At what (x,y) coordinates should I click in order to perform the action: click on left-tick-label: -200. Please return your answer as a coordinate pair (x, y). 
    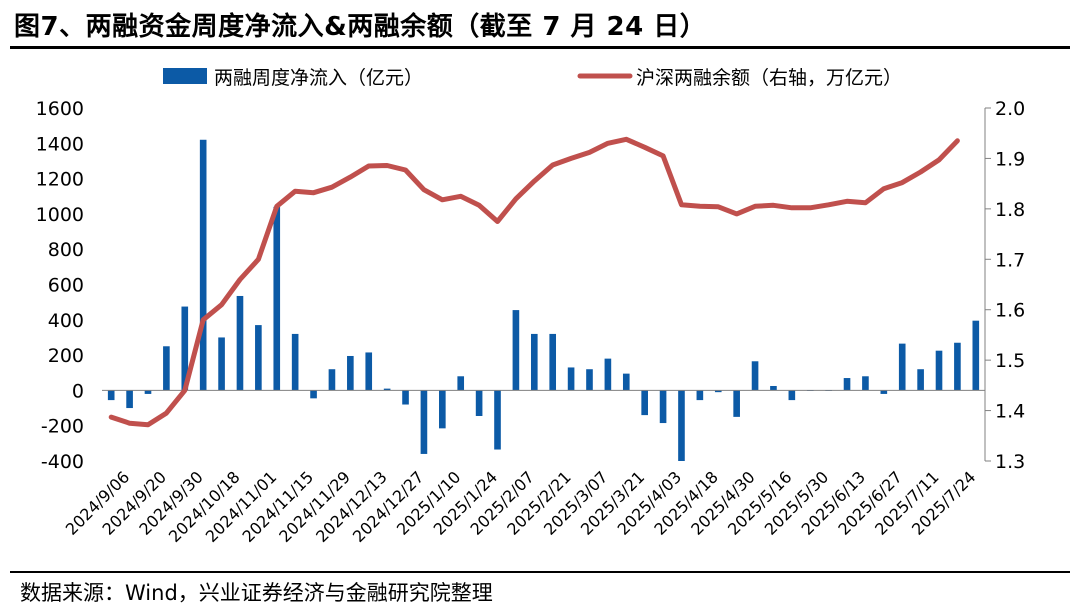
    Looking at the image, I should click on (62, 427).